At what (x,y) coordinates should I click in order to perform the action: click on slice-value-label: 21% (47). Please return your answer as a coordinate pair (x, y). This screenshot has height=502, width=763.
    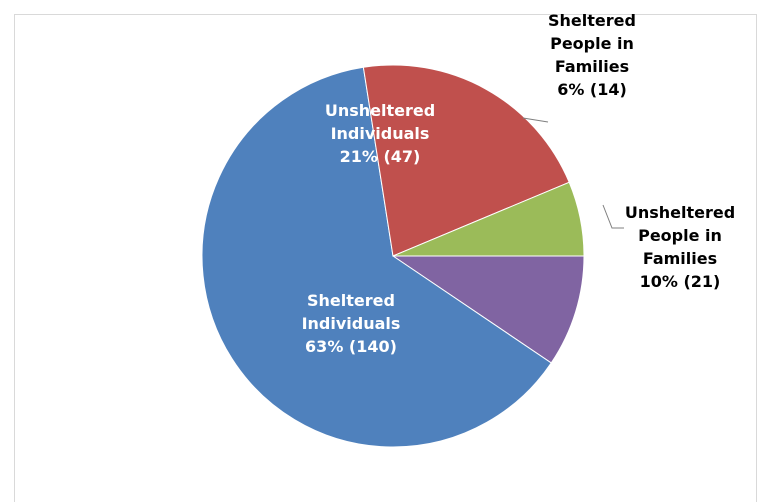
    Looking at the image, I should click on (380, 156).